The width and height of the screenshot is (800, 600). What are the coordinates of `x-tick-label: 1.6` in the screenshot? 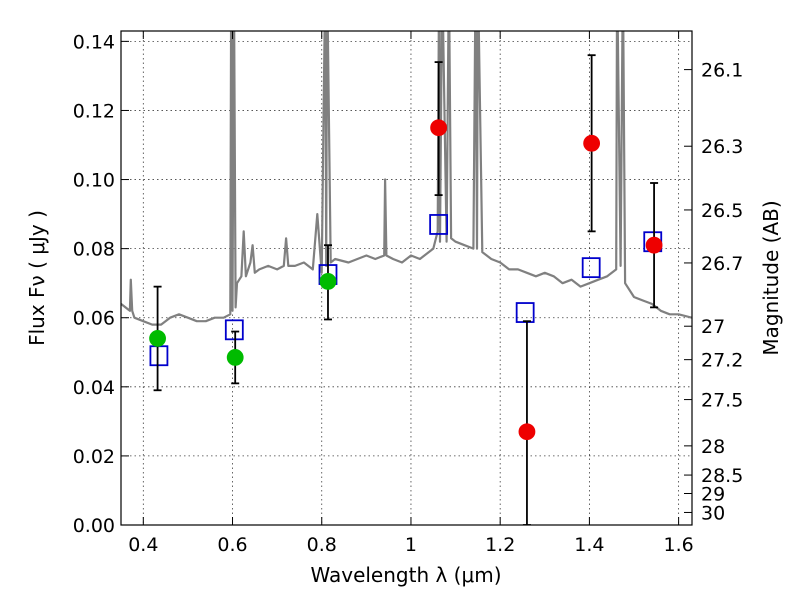 It's located at (679, 545).